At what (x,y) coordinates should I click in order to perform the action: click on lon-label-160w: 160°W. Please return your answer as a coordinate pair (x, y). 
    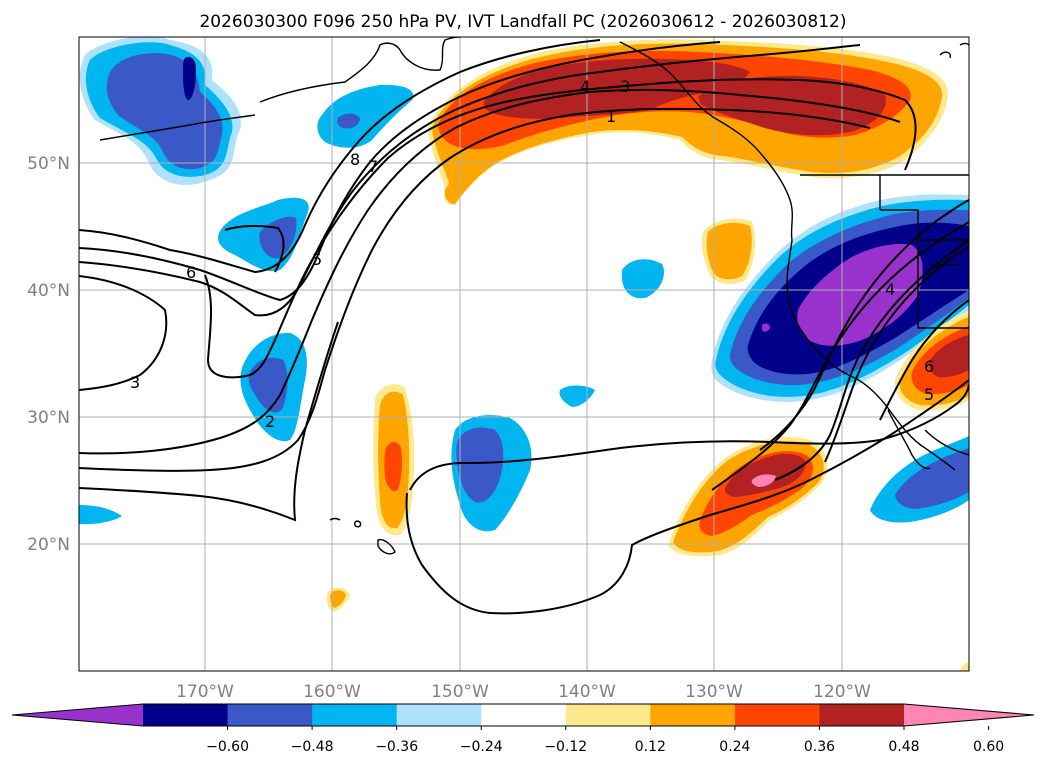
    Looking at the image, I should click on (332, 692).